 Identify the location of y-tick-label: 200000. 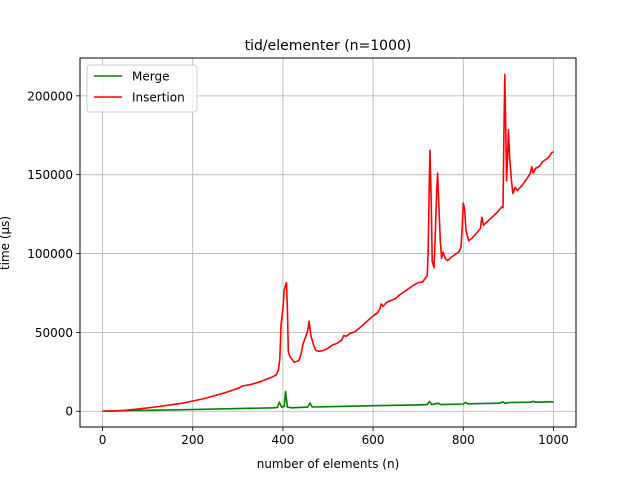
(50, 96).